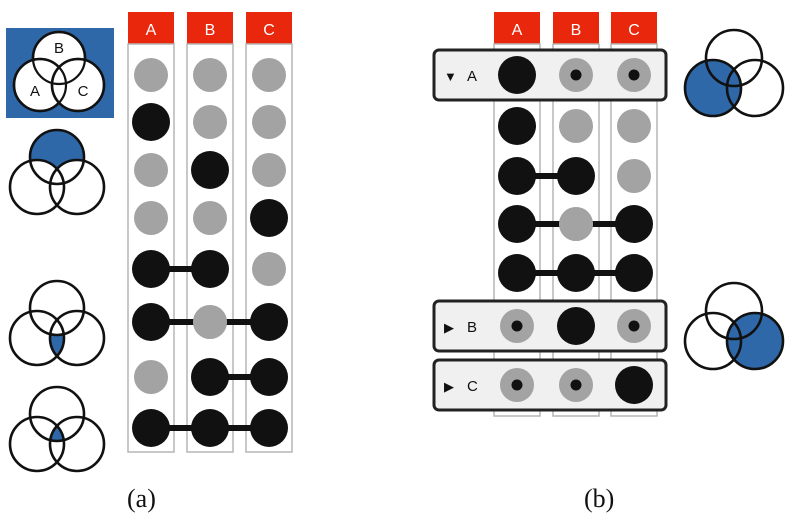 The width and height of the screenshot is (786, 528). What do you see at coordinates (599, 498) in the screenshot?
I see `caption-b: (b)` at bounding box center [599, 498].